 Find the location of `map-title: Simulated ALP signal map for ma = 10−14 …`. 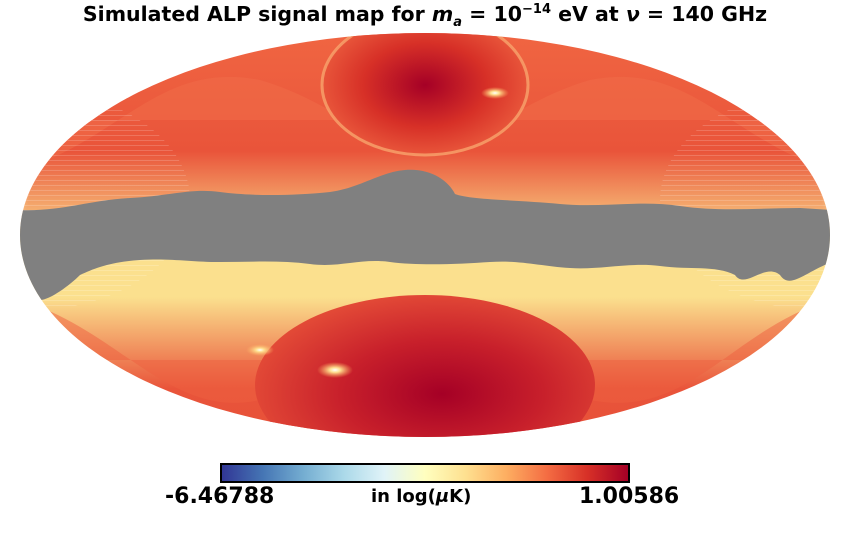

map-title: Simulated ALP signal map for ma = 10−14 … is located at coordinates (425, 16).